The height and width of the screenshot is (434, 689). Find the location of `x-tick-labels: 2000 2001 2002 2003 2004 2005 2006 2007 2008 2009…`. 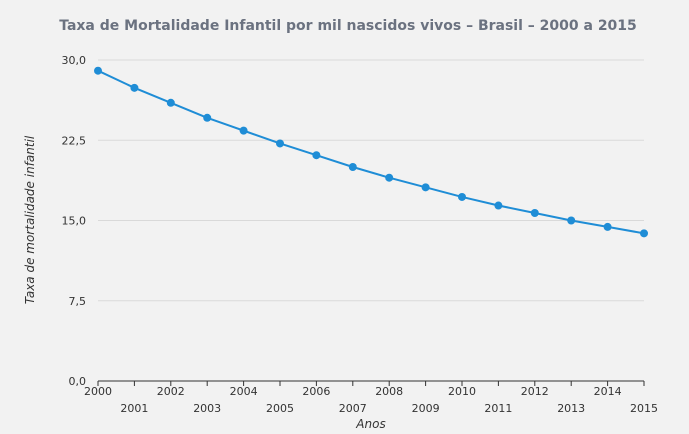

x-tick-labels: 2000 2001 2002 2003 2004 2005 2006 2007 2008 2009… is located at coordinates (371, 398).